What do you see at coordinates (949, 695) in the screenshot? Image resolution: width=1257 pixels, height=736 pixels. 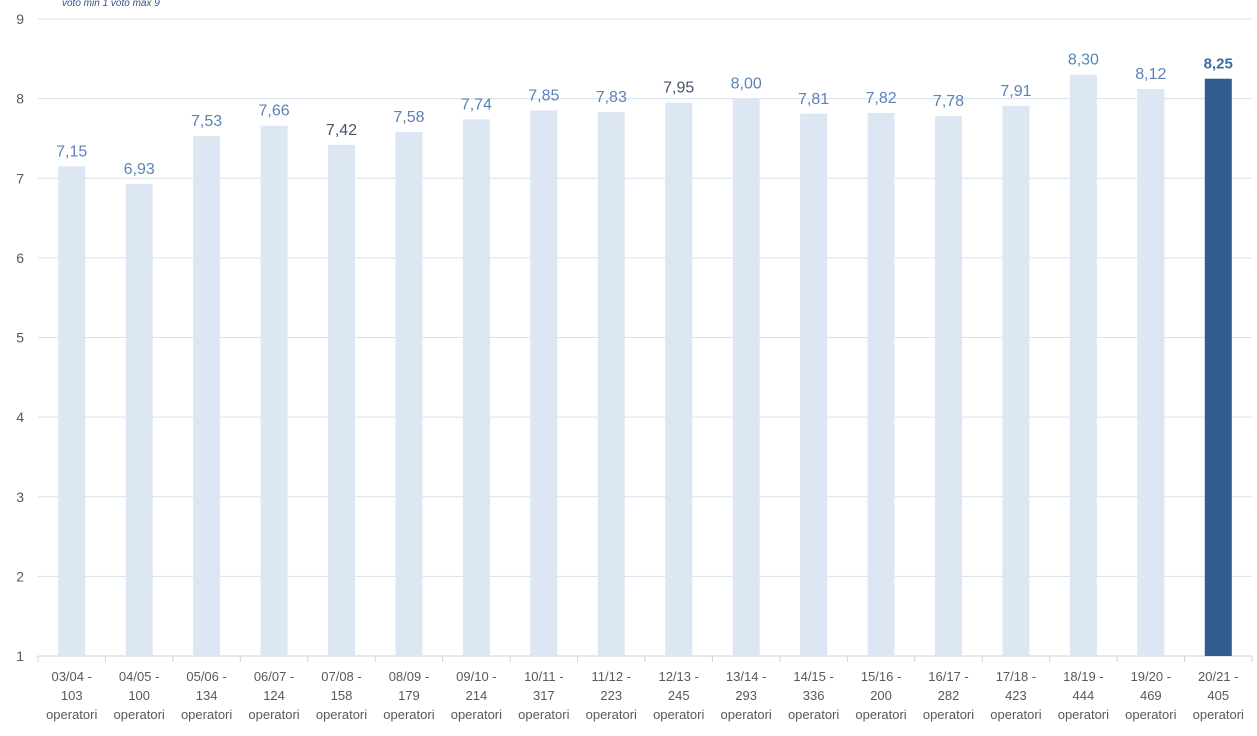 I see `category-label: 282` at bounding box center [949, 695].